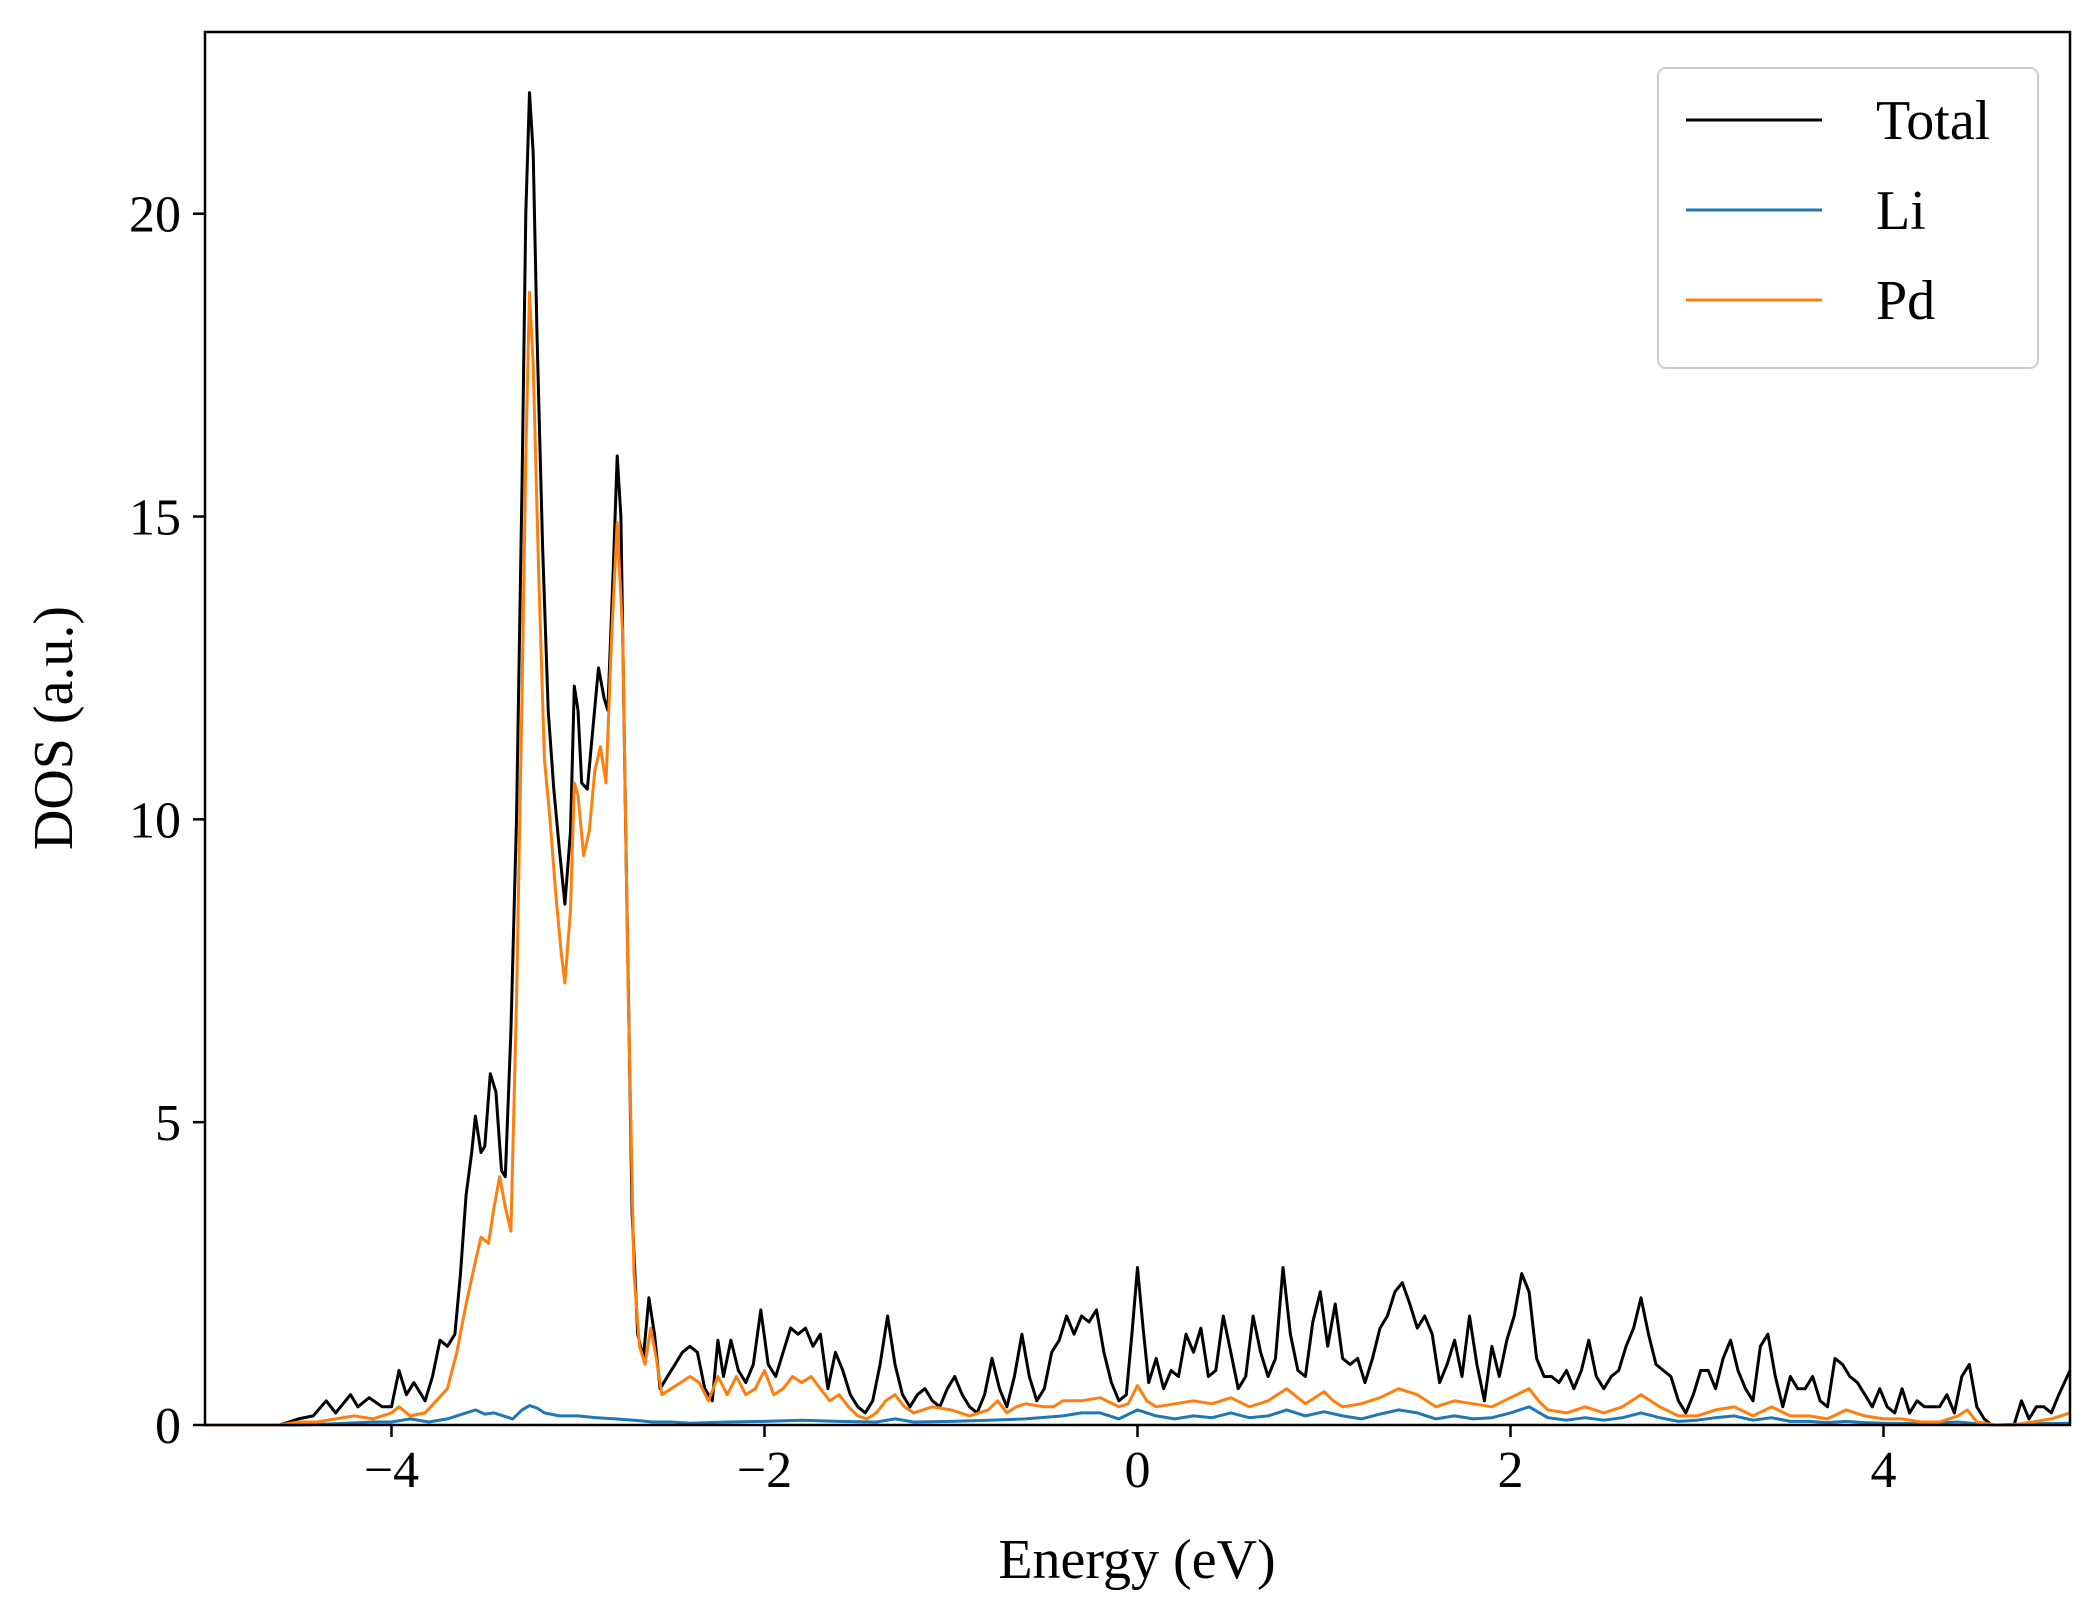  Describe the element at coordinates (155, 215) in the screenshot. I see `y-tick-label: 20` at that location.